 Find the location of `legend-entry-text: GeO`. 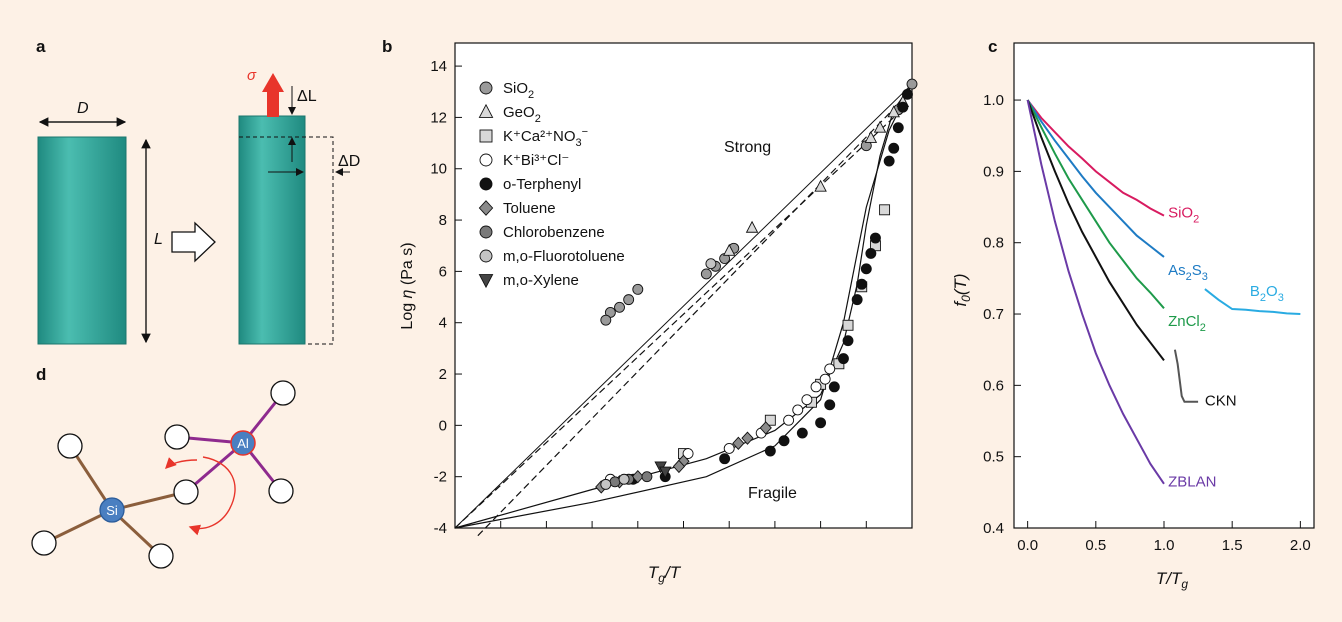

legend-entry-text: GeO is located at coordinates (519, 112).